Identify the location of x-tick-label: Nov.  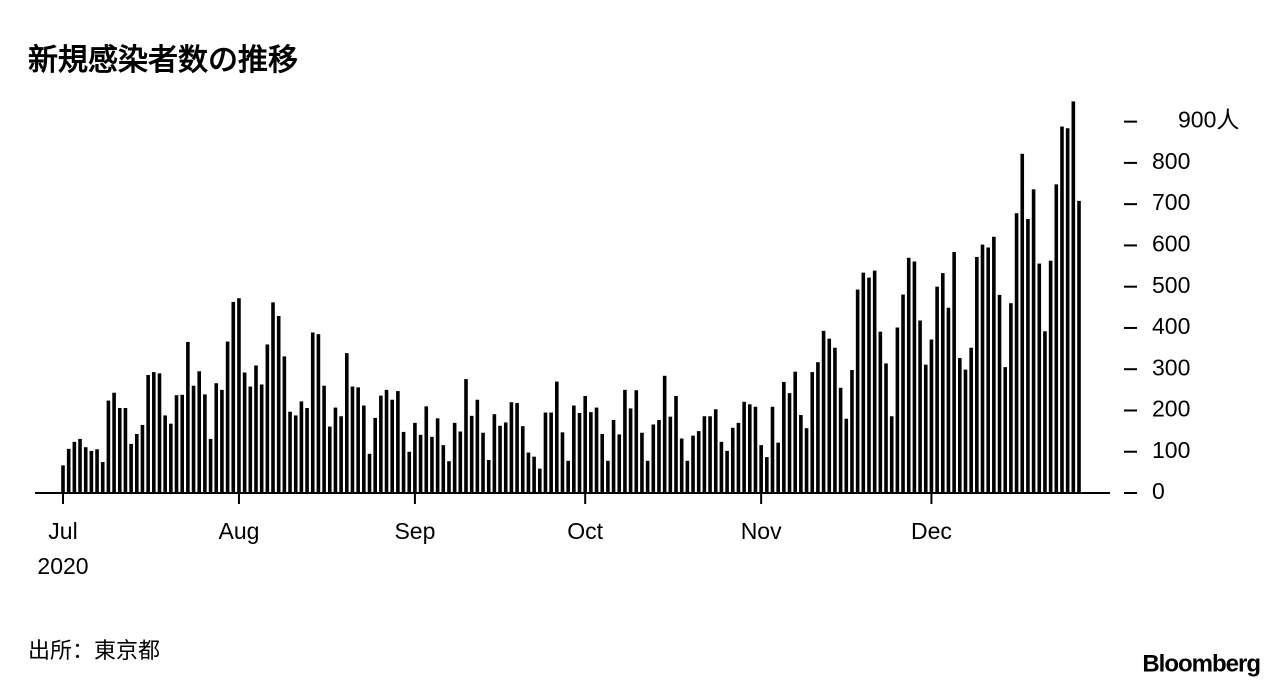
(761, 531).